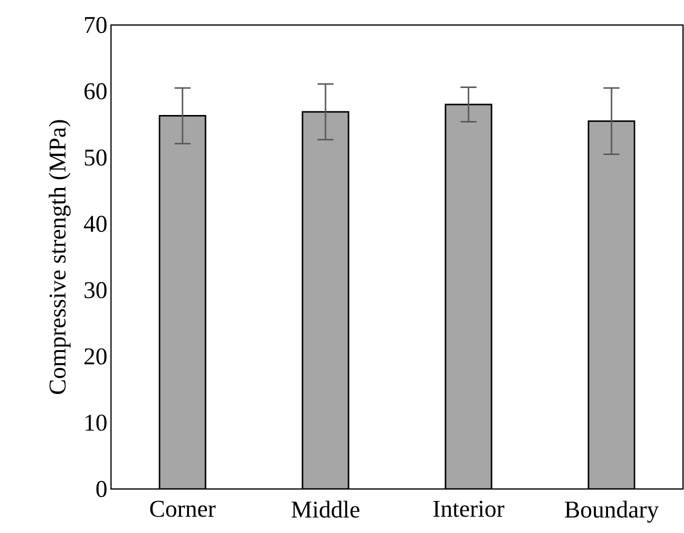  Describe the element at coordinates (95, 356) in the screenshot. I see `y-tick-label: 20` at that location.